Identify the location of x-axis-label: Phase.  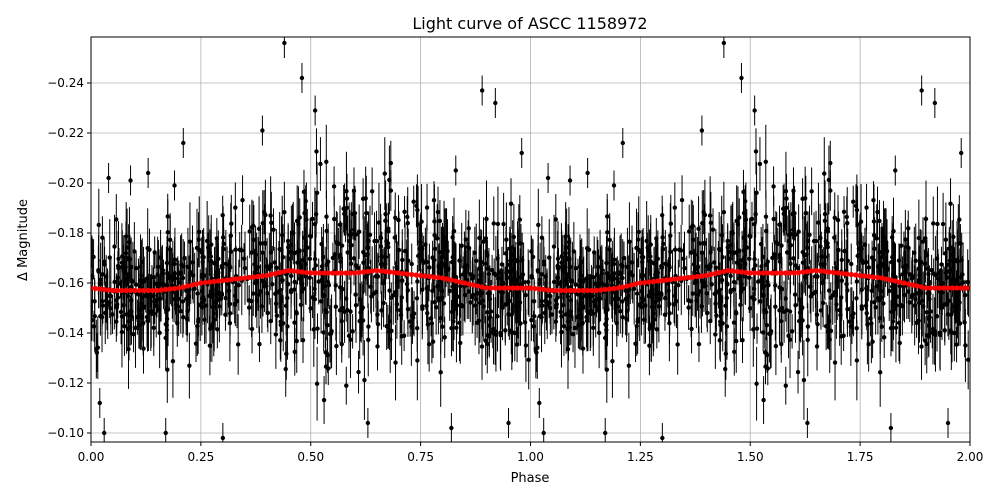
(530, 478).